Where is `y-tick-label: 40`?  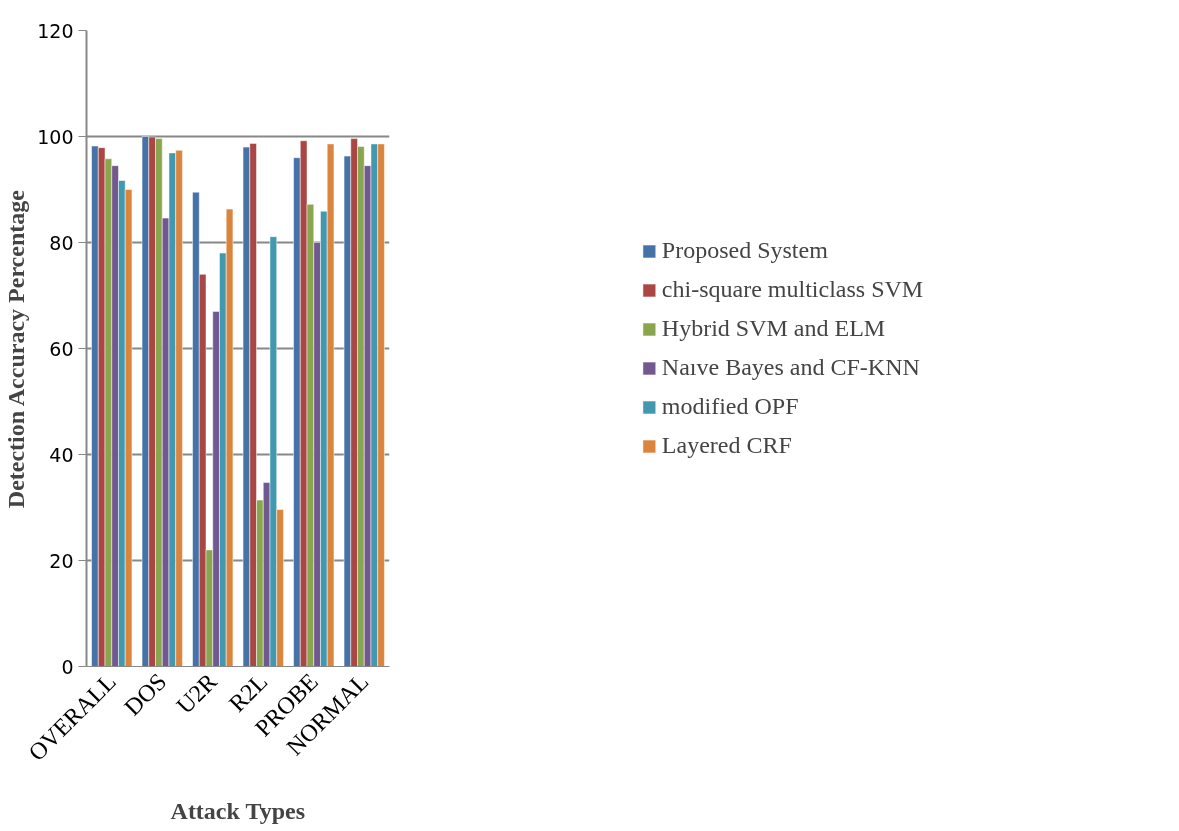
y-tick-label: 40 is located at coordinates (61, 454).